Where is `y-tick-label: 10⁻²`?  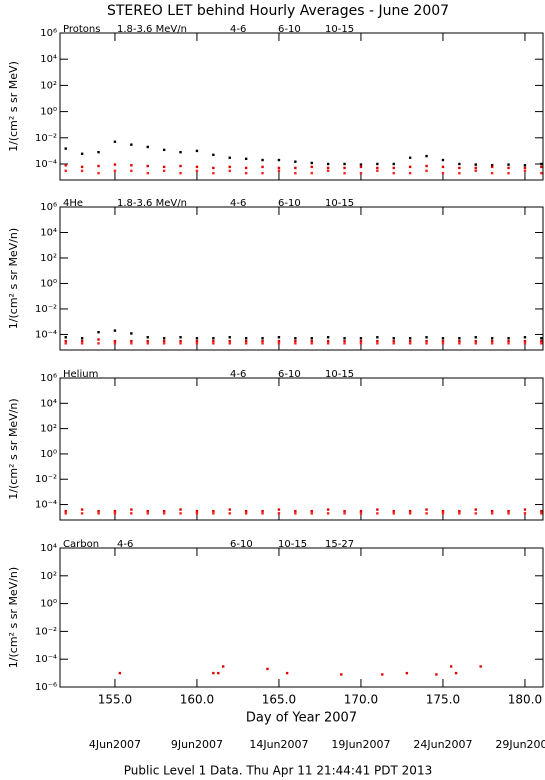 y-tick-label: 10⁻² is located at coordinates (46, 479).